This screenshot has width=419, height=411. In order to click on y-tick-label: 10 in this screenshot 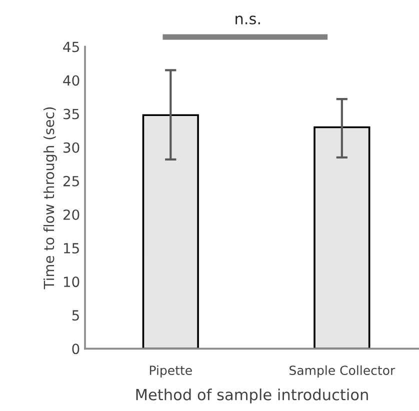, I will do `click(72, 282)`.